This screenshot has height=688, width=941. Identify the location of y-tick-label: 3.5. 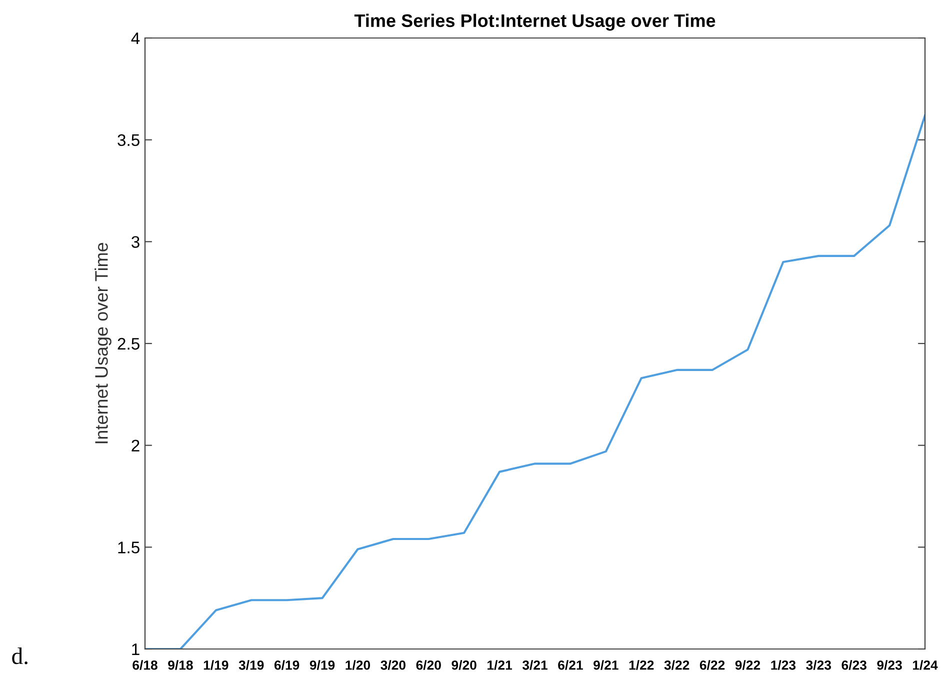
(129, 140).